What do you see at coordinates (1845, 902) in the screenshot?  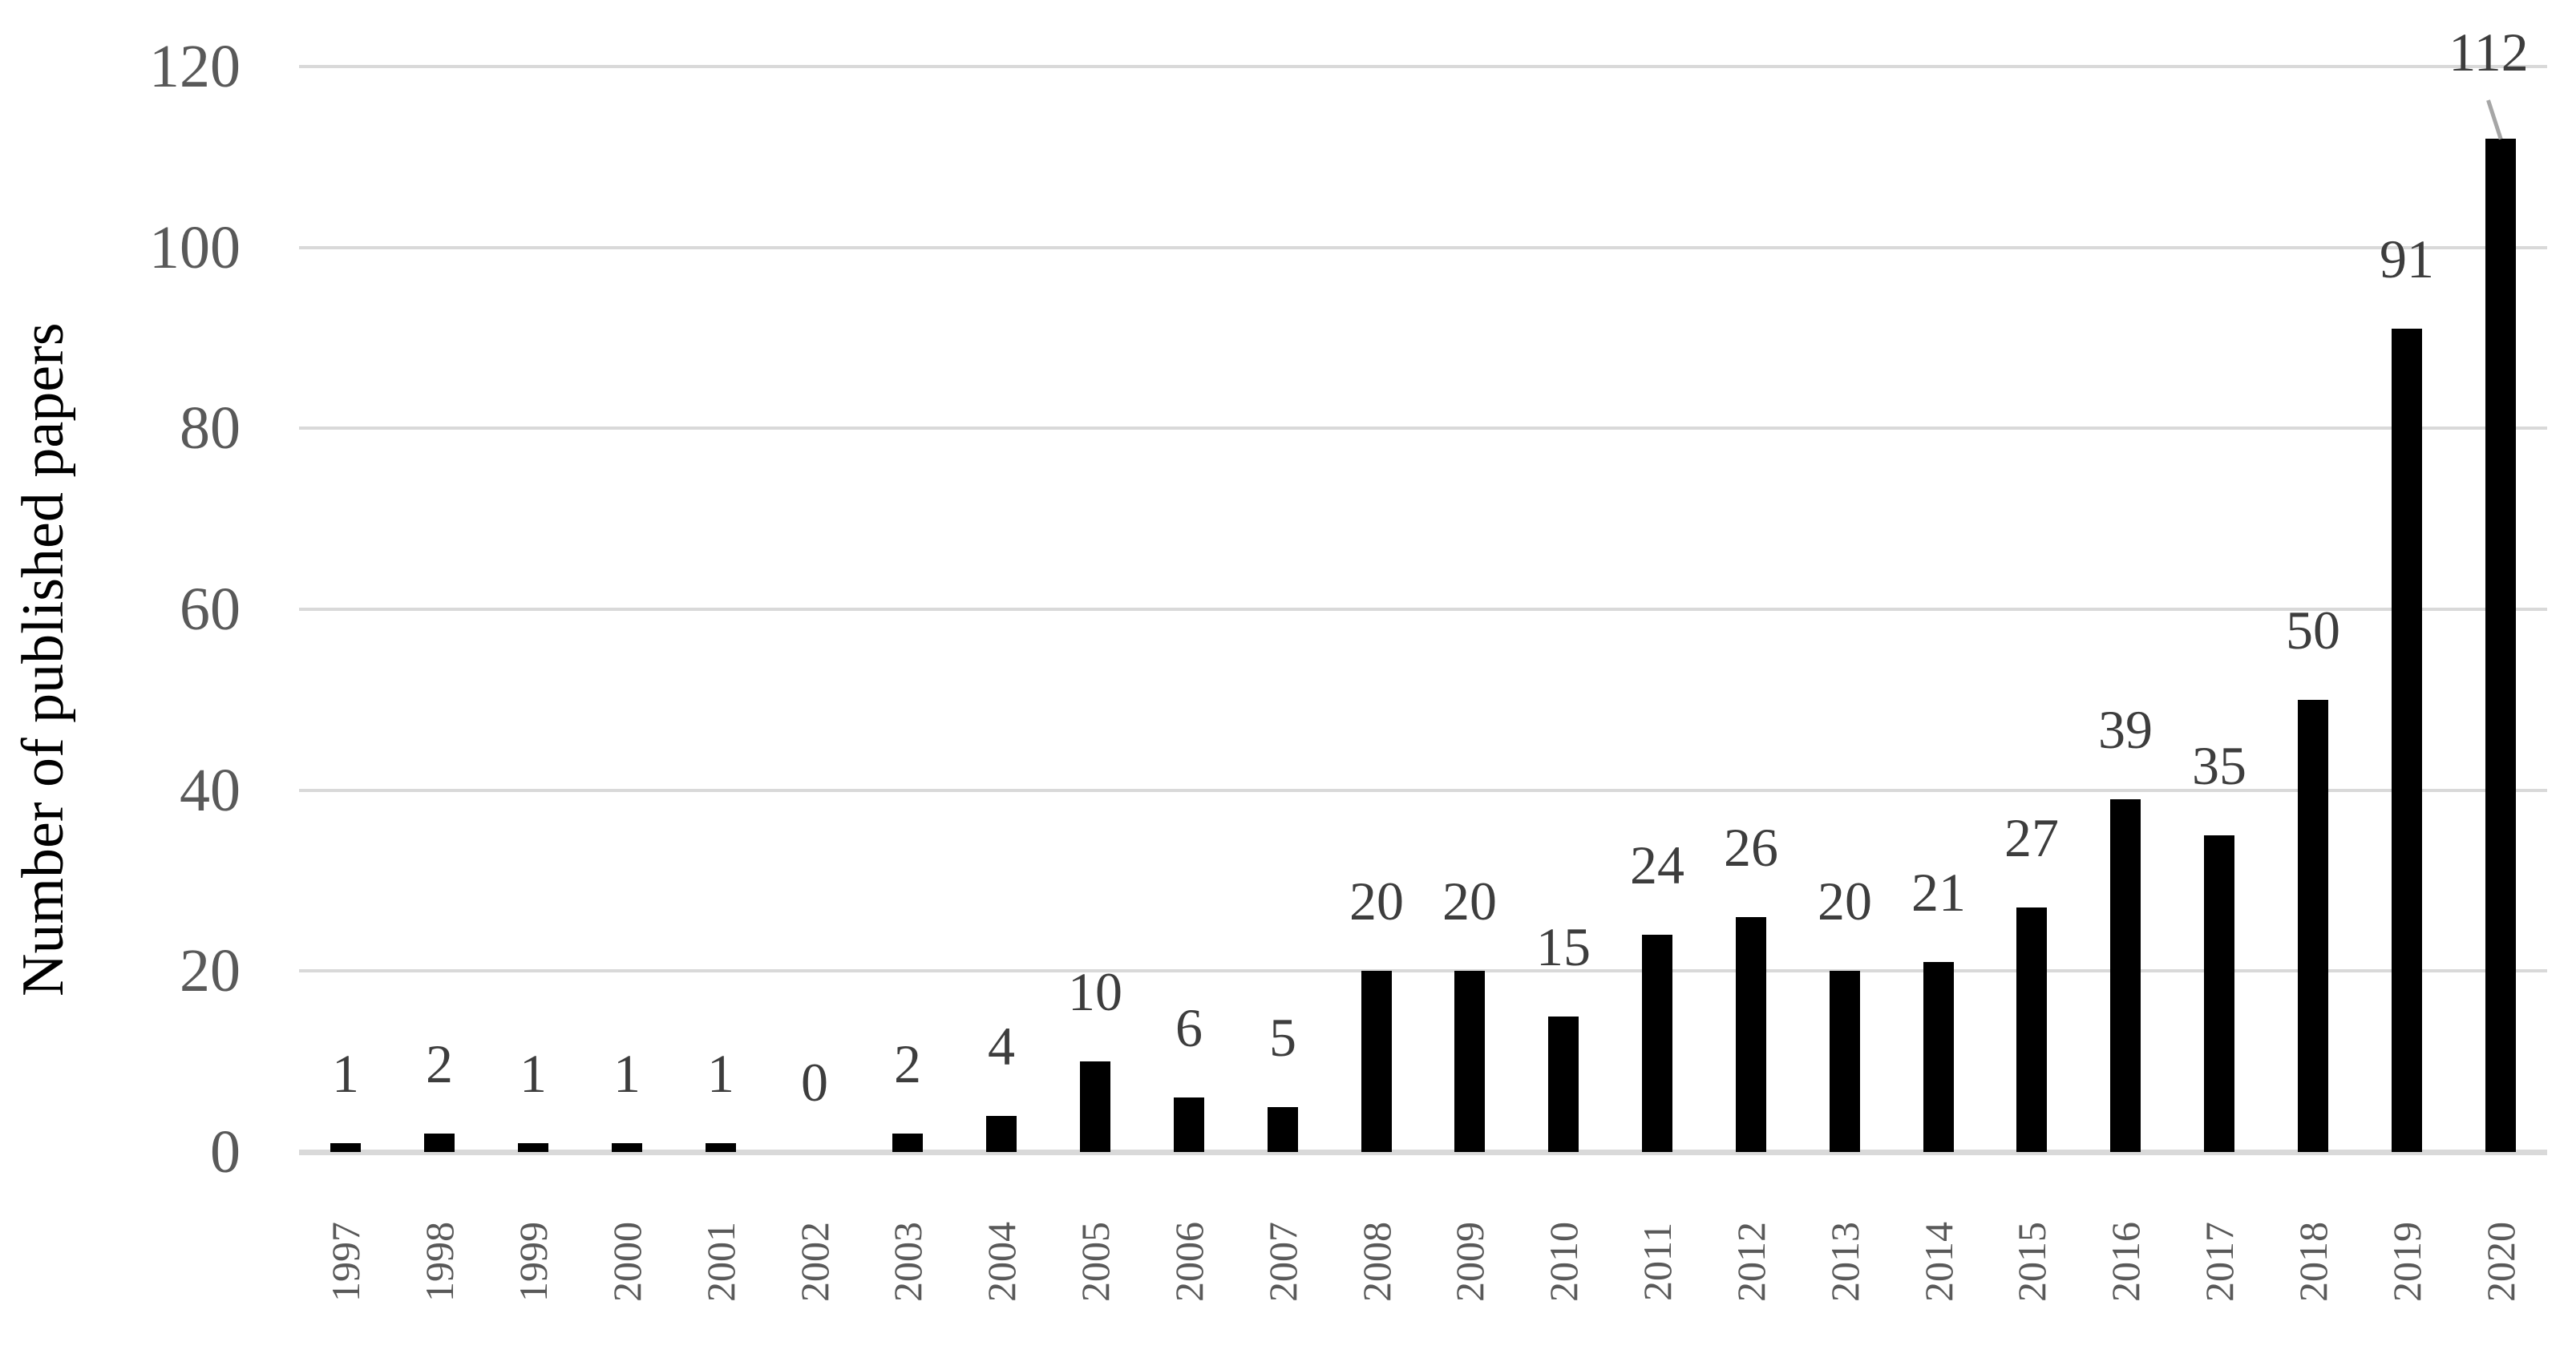 I see `bar-value-label-2013: 20` at bounding box center [1845, 902].